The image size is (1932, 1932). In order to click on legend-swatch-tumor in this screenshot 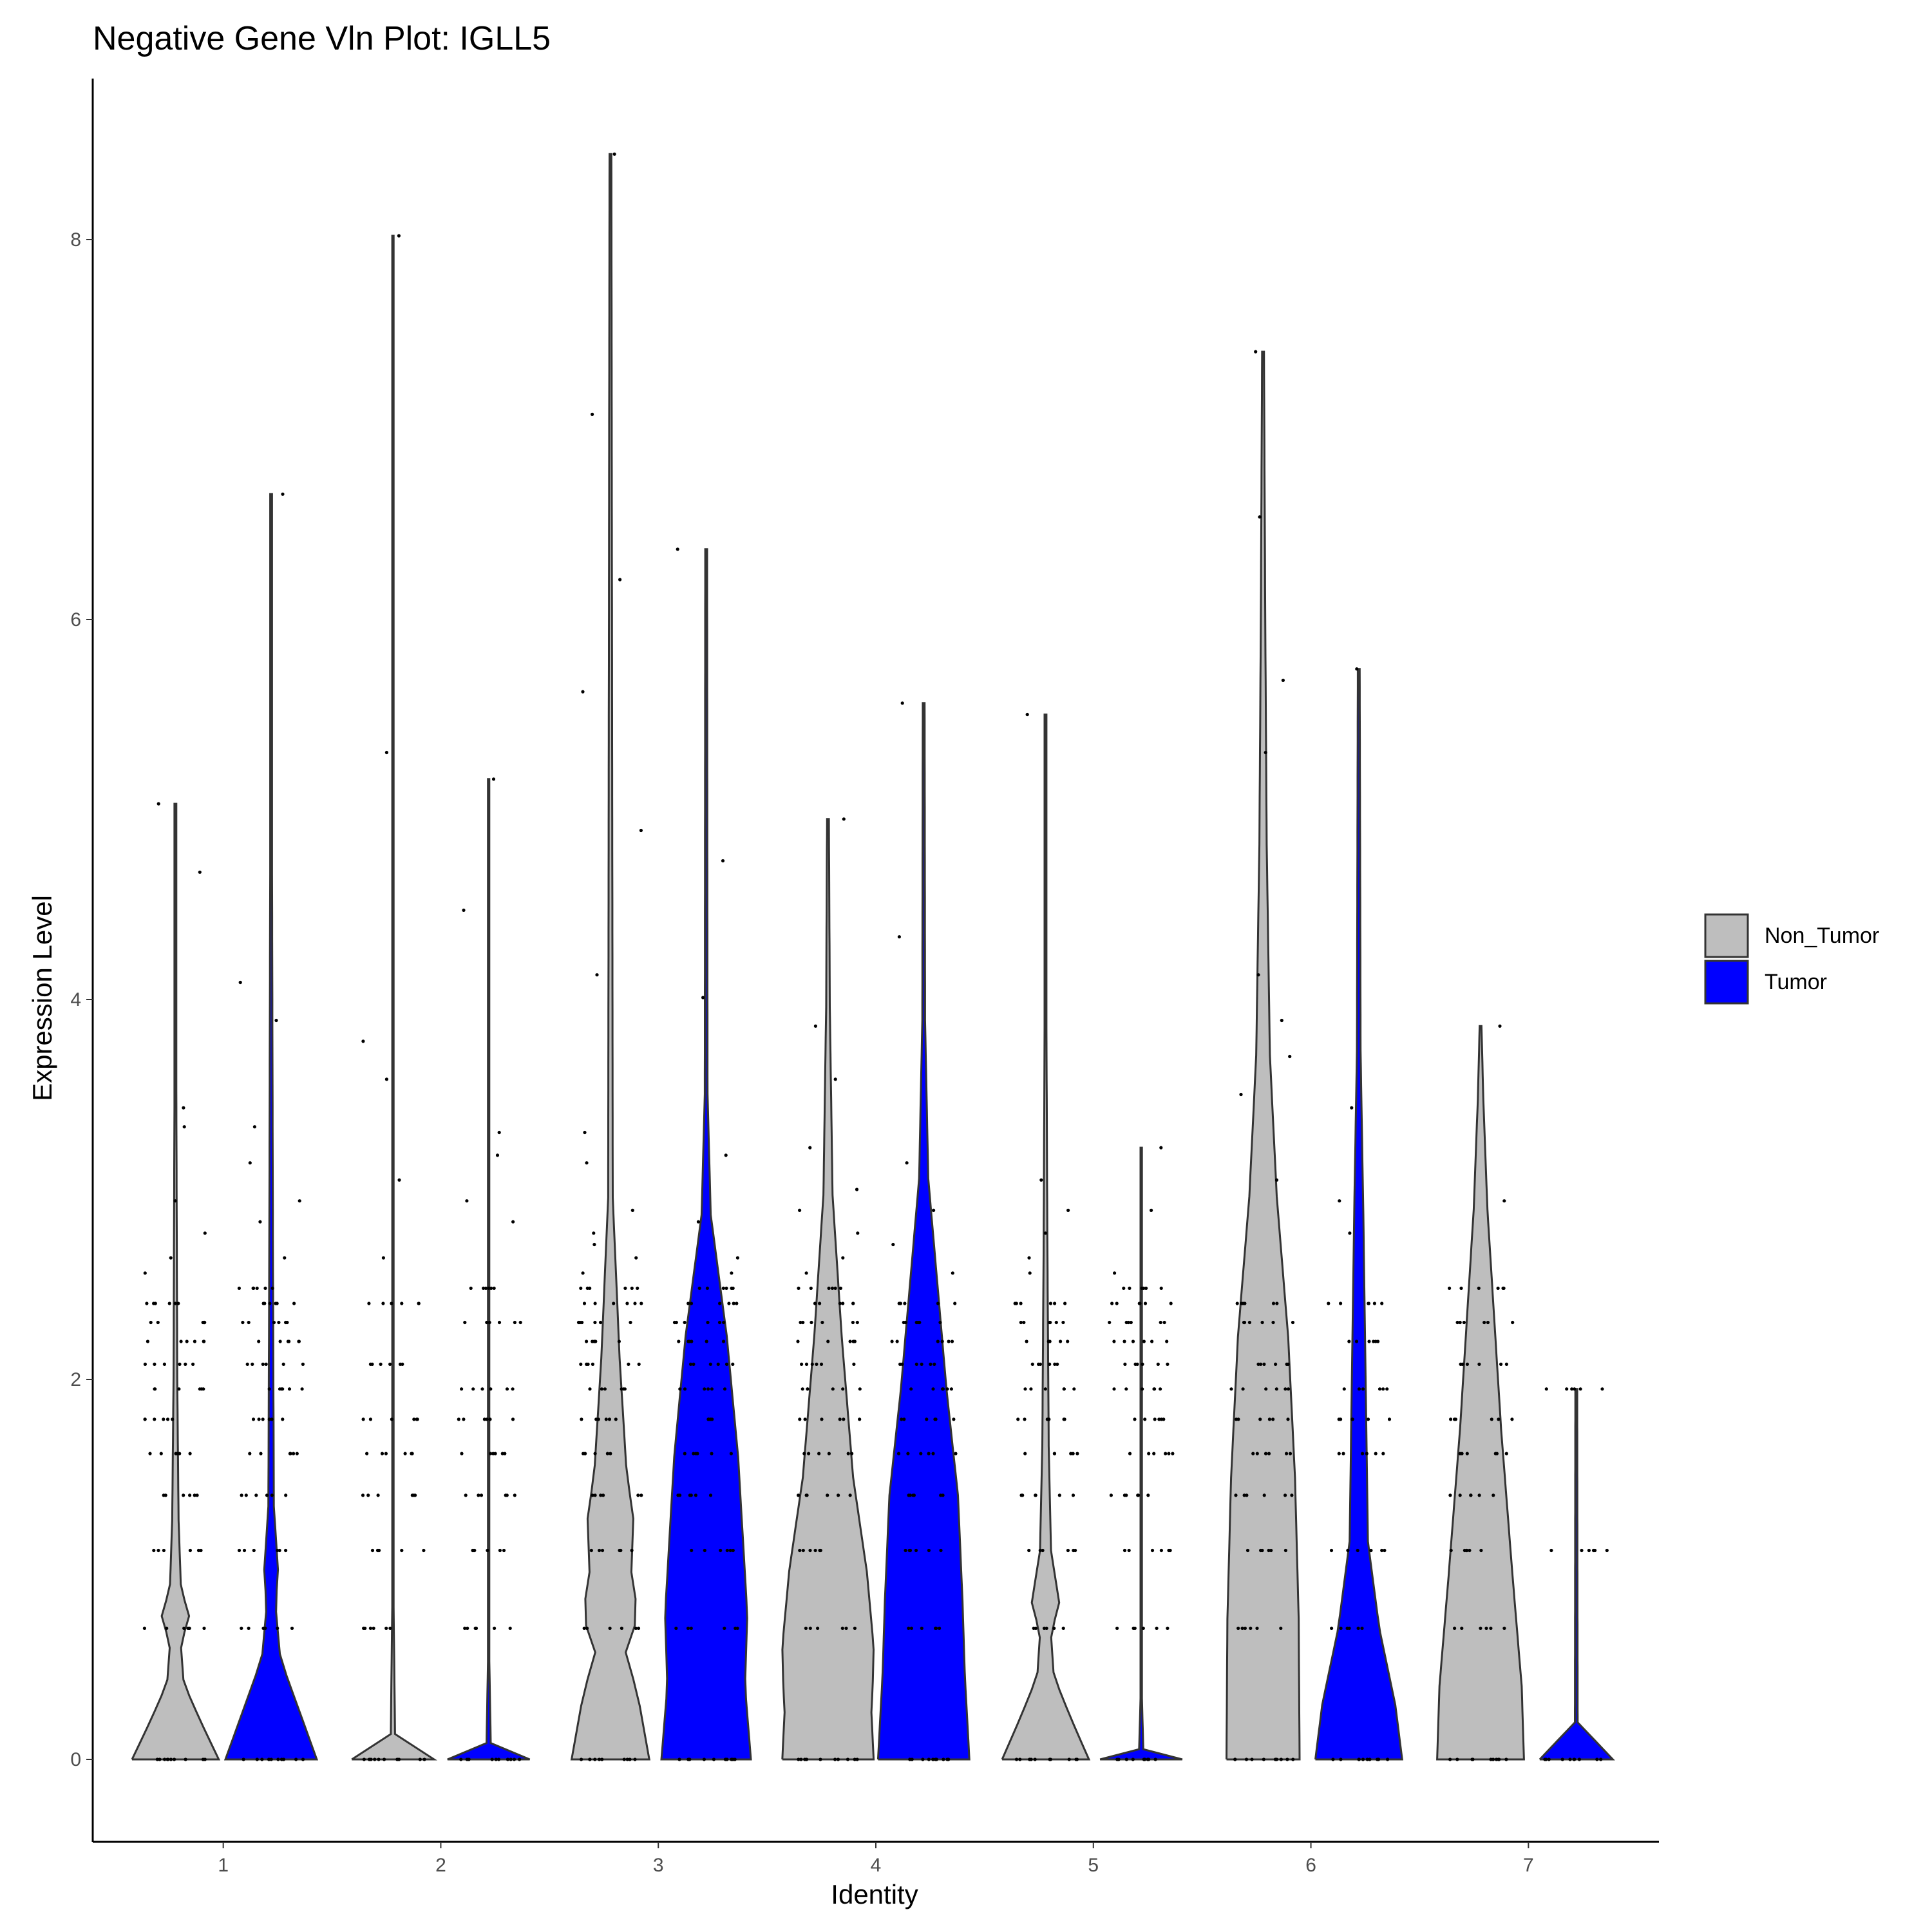, I will do `click(1727, 982)`.